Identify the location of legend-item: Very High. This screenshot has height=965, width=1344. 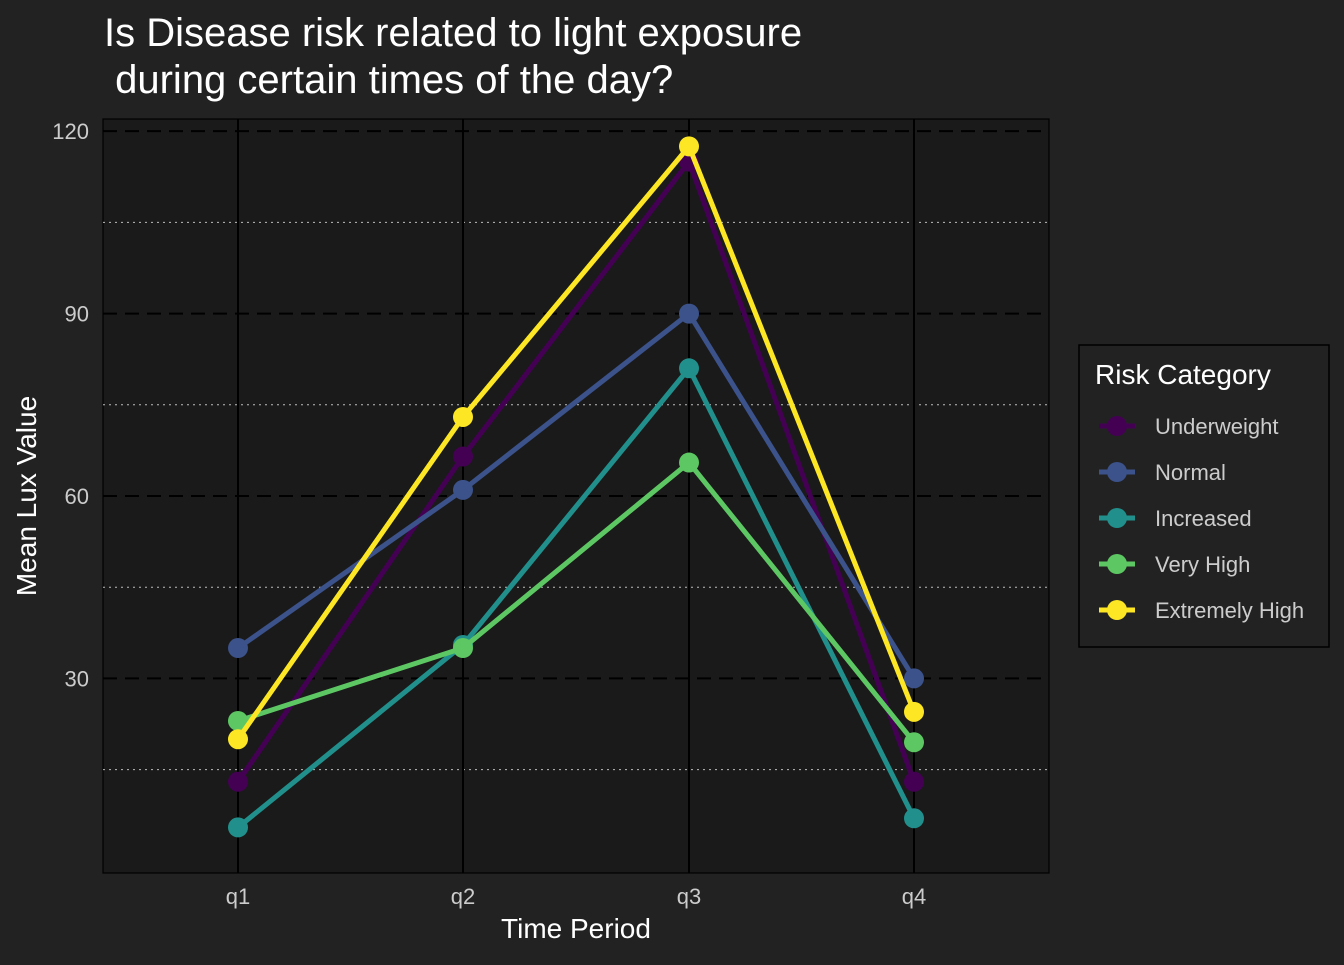
(1174, 564).